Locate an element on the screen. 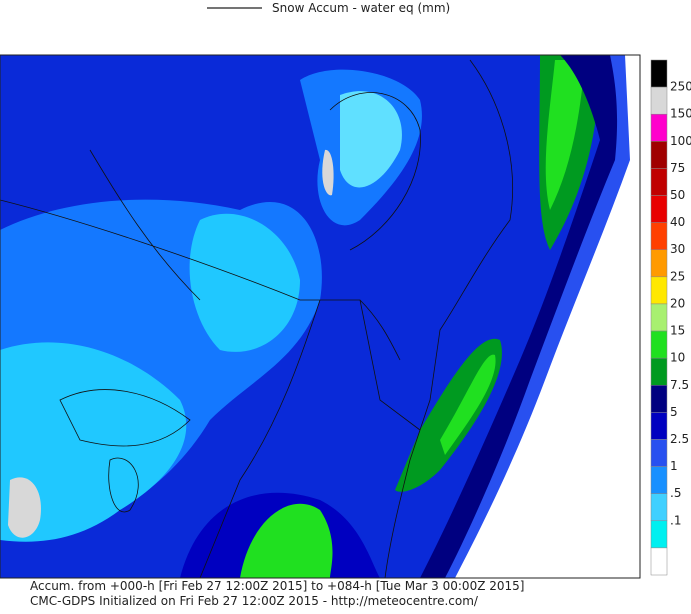  colorbar-label: 7.5 is located at coordinates (679, 385).